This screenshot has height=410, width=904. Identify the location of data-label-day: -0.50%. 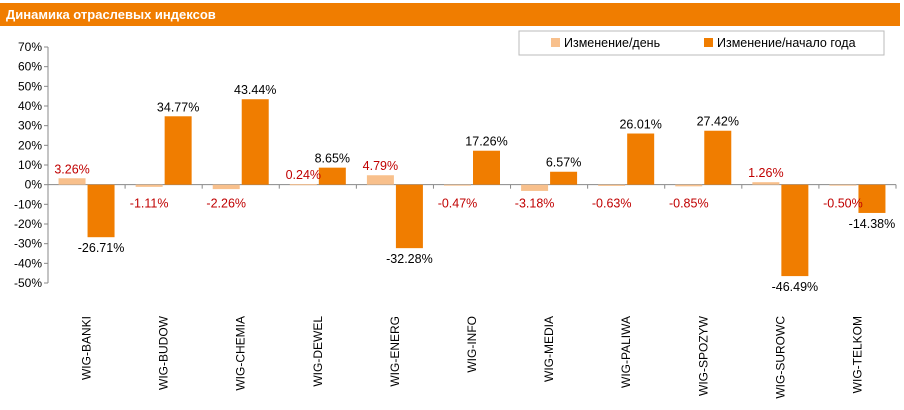
(843, 204).